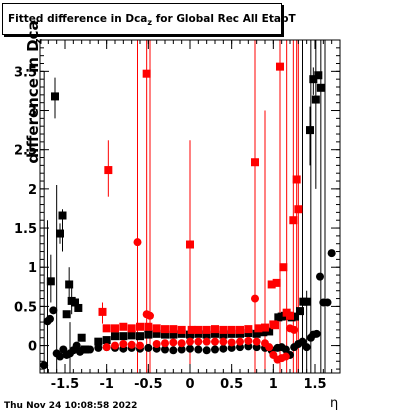 The image size is (400, 414). I want to click on timestamp: Thu Nov 24 10:08:58 2022, so click(71, 406).